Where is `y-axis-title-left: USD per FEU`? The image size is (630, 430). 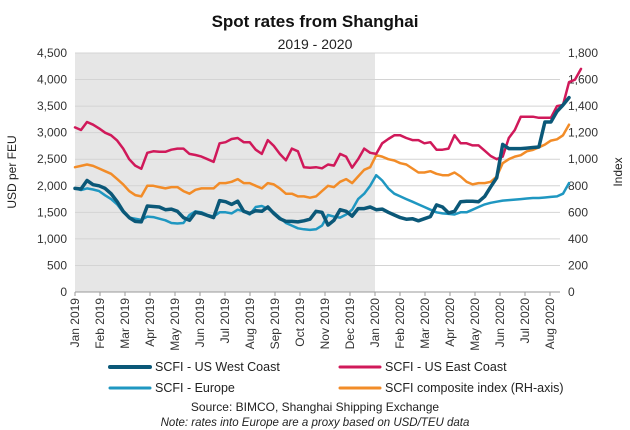
y-axis-title-left: USD per FEU is located at coordinates (12, 171).